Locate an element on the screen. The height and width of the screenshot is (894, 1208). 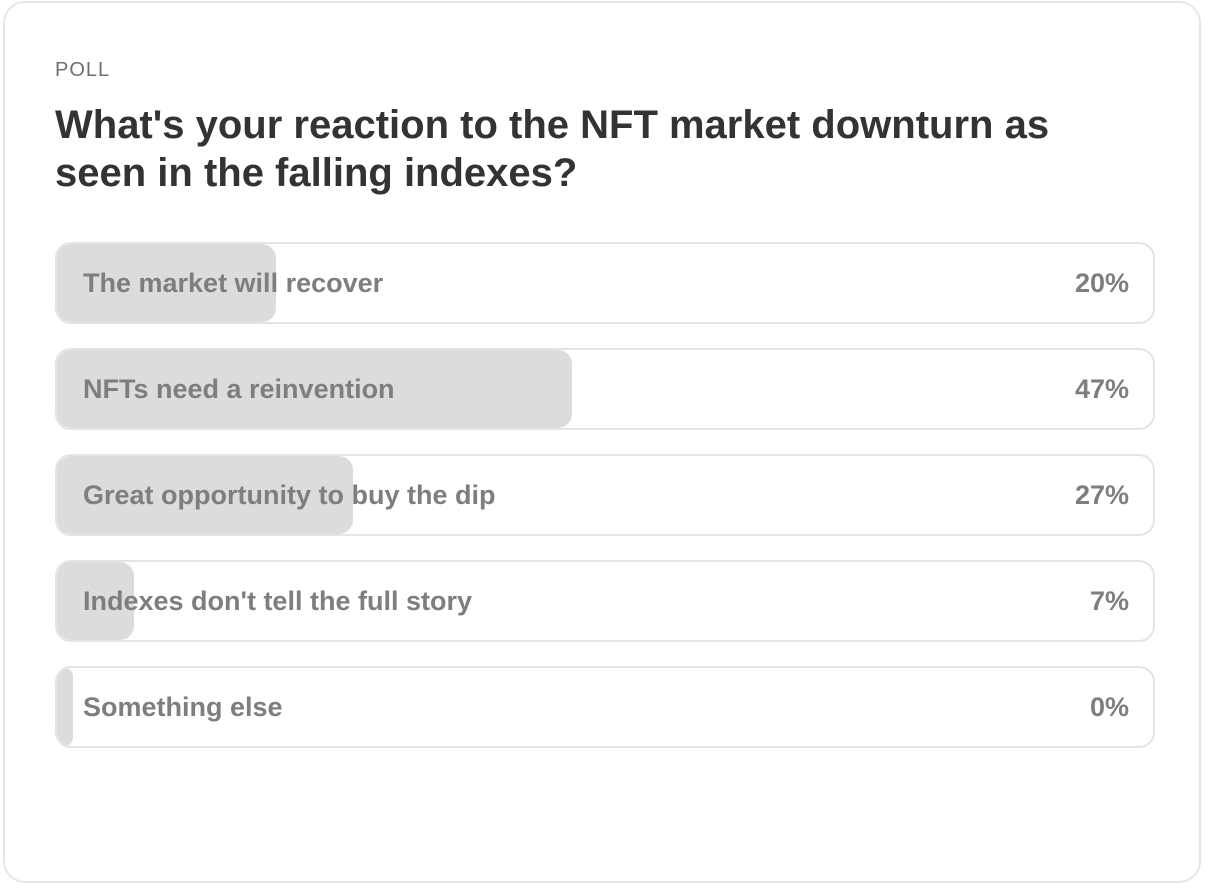
option-label: NFTs need a reinvention is located at coordinates (239, 389).